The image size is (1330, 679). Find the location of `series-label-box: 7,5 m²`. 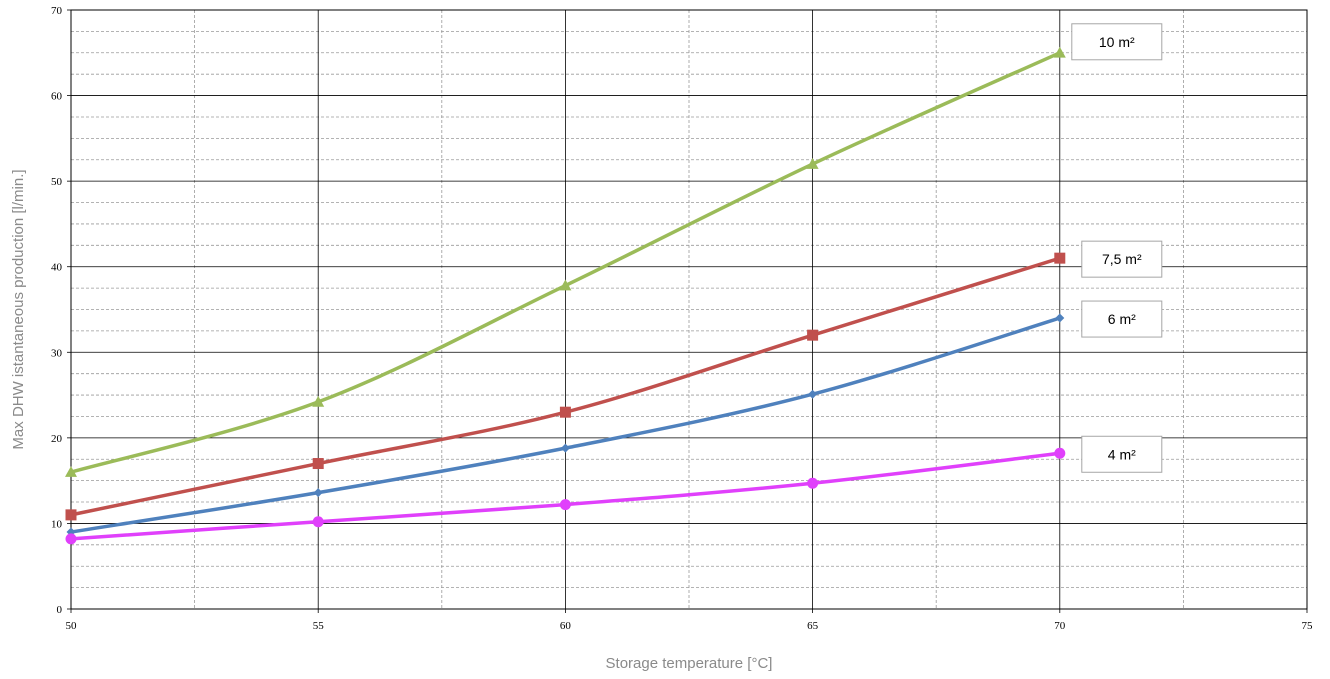

series-label-box: 7,5 m² is located at coordinates (1122, 259).